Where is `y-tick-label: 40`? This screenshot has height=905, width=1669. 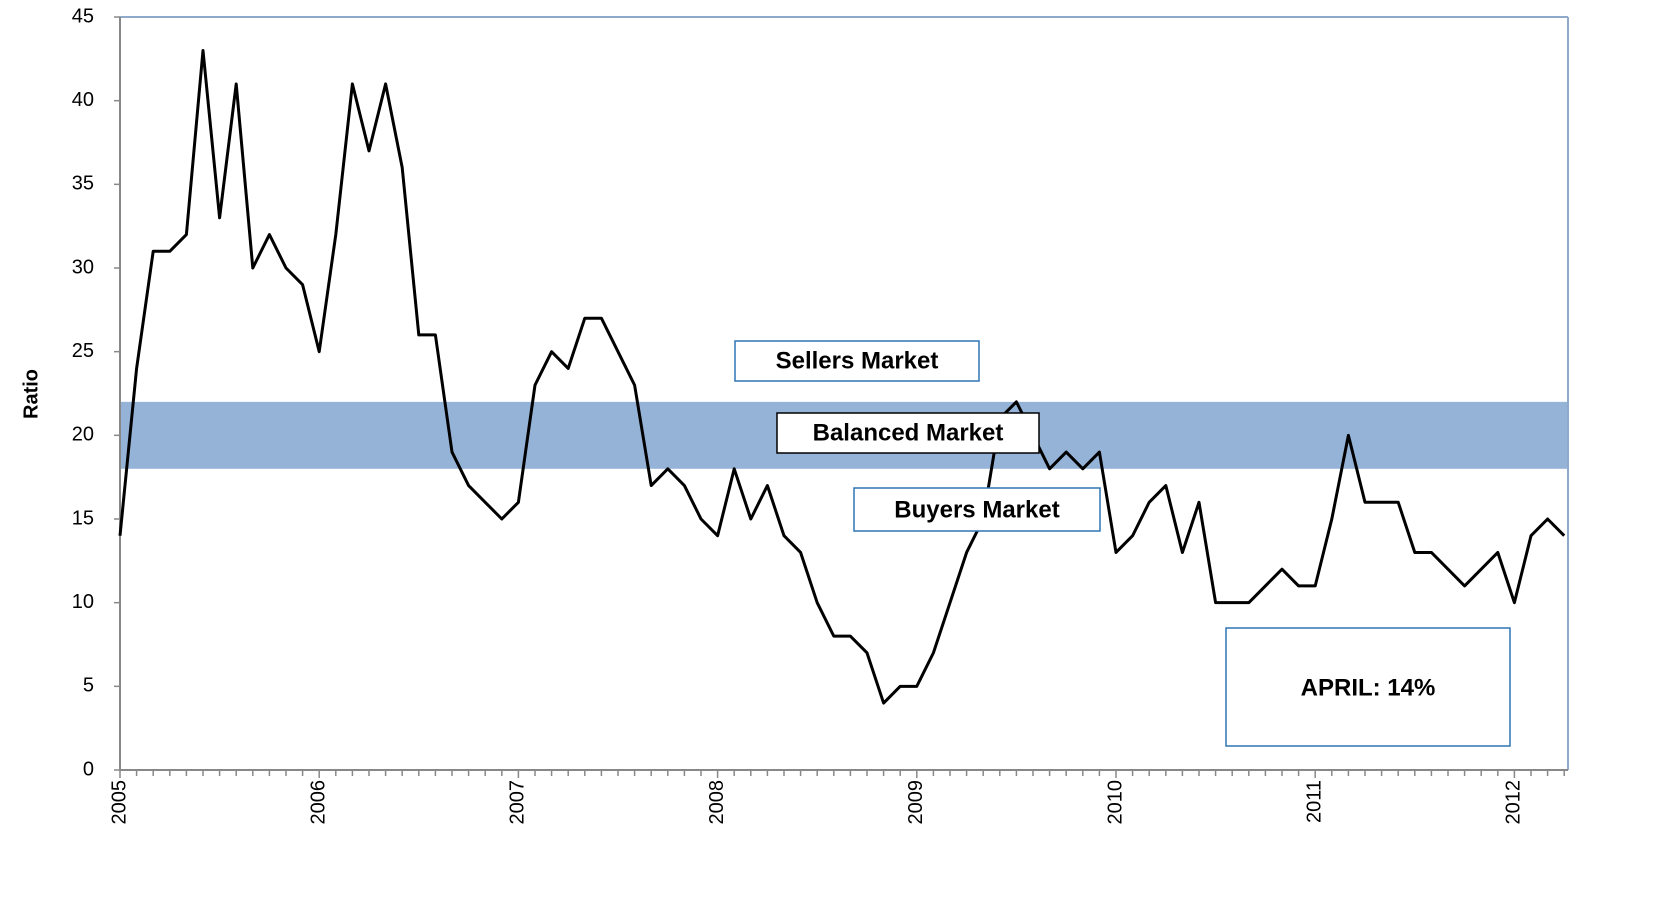 y-tick-label: 40 is located at coordinates (83, 100).